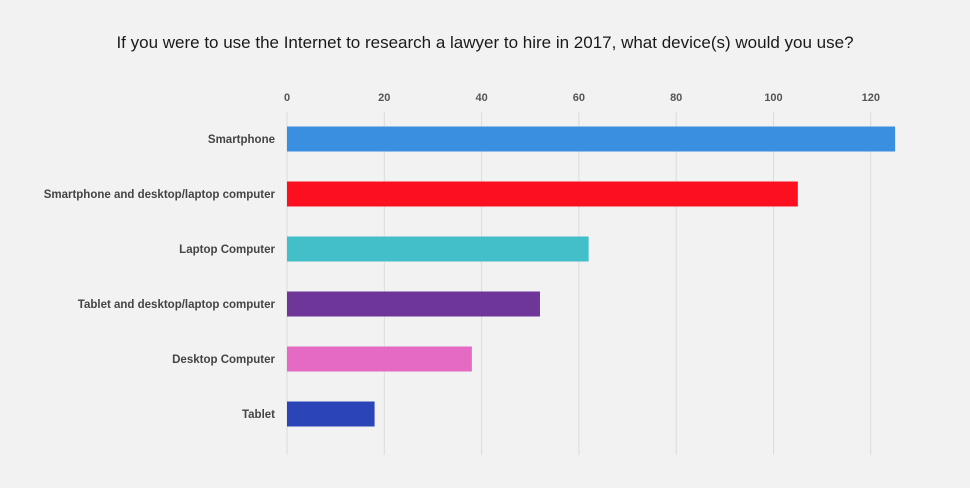 This screenshot has width=970, height=488. Describe the element at coordinates (160, 195) in the screenshot. I see `category-label: Smartphone and desktop/laptop computer` at that location.